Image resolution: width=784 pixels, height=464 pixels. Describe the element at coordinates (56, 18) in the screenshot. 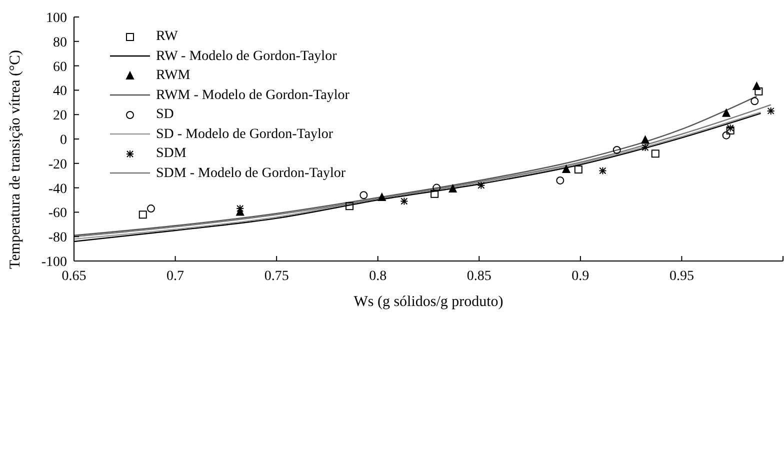

I see `y-tick-label: 100` at that location.